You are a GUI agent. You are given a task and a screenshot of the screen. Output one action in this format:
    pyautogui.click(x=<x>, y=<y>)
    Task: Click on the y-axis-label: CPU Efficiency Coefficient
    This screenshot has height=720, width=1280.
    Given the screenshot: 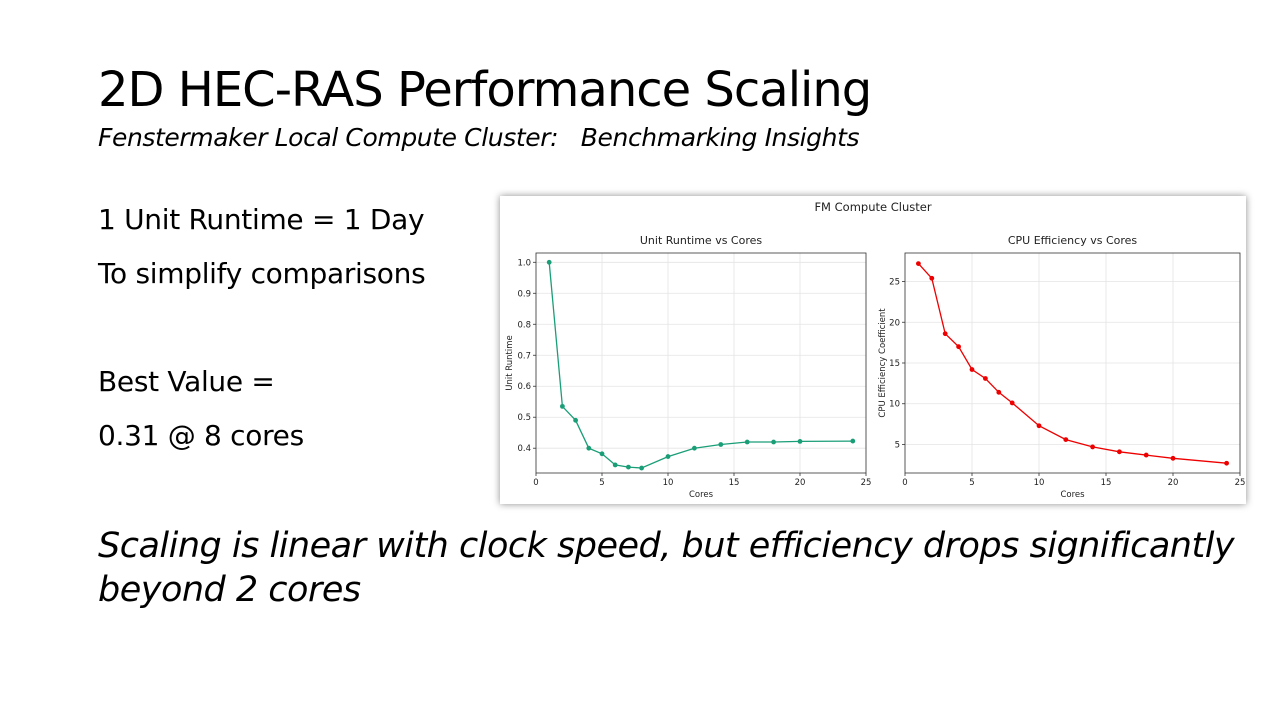 What is the action you would take?
    pyautogui.click(x=883, y=363)
    